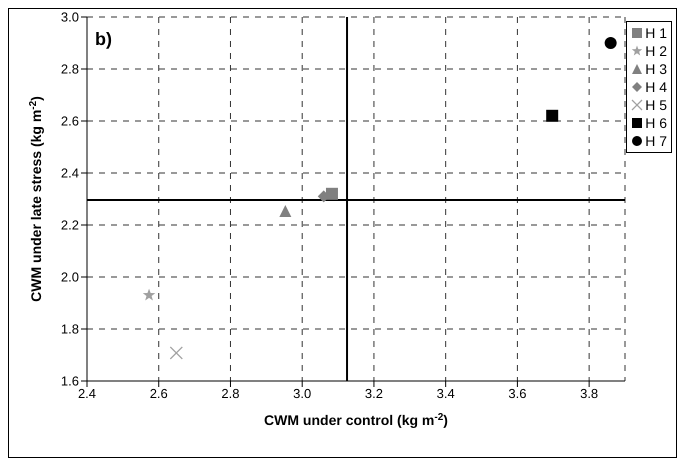 This screenshot has height=464, width=683. Describe the element at coordinates (656, 123) in the screenshot. I see `legend-label: H 6` at that location.